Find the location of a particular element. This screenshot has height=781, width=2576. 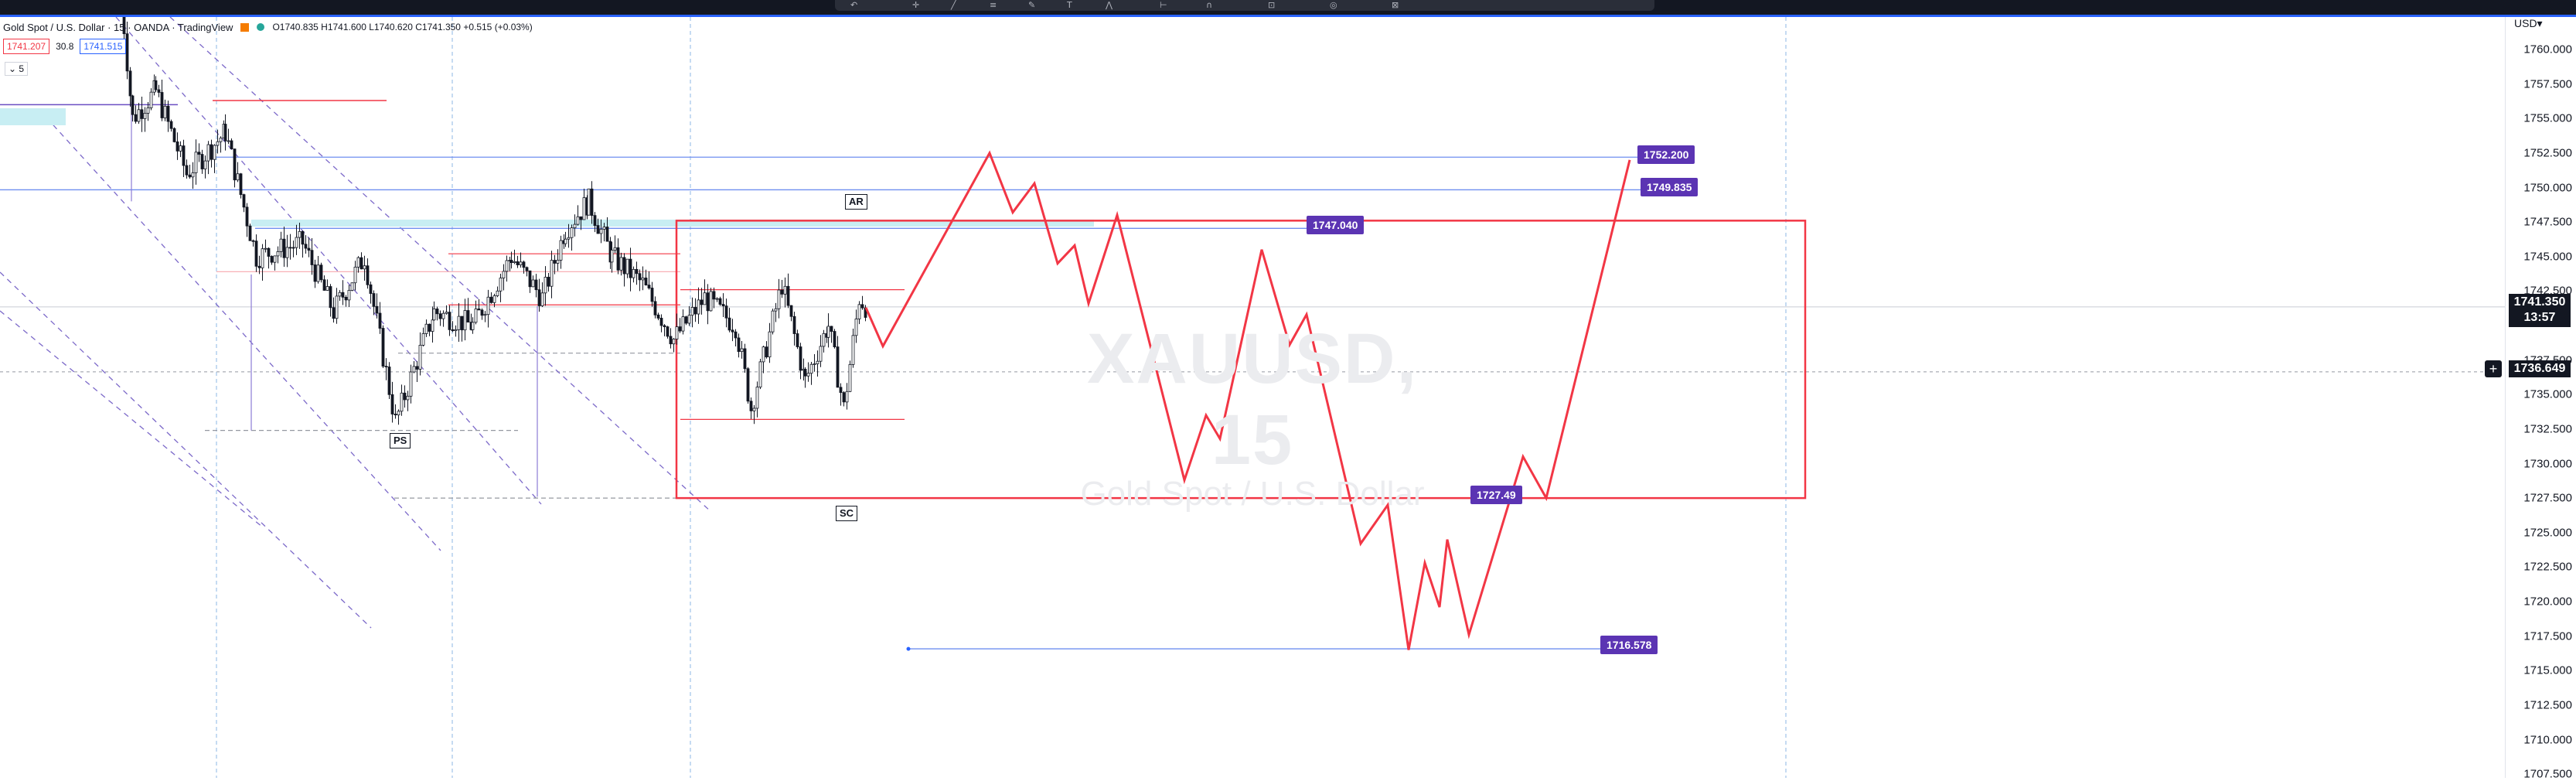

tag-1716: 1716.578 is located at coordinates (1629, 645).